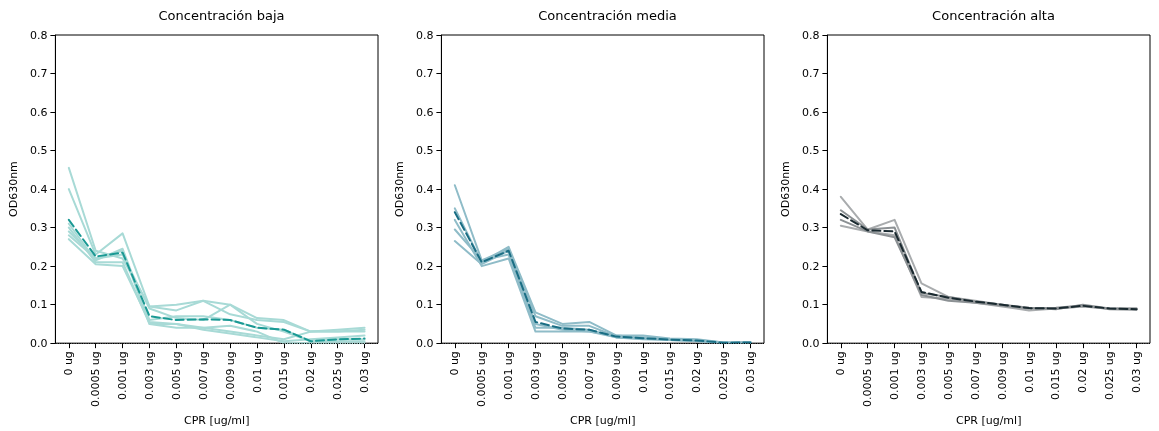 This screenshot has height=431, width=1159. What do you see at coordinates (221, 15) in the screenshot?
I see `chart-title: Concentración baja` at bounding box center [221, 15].